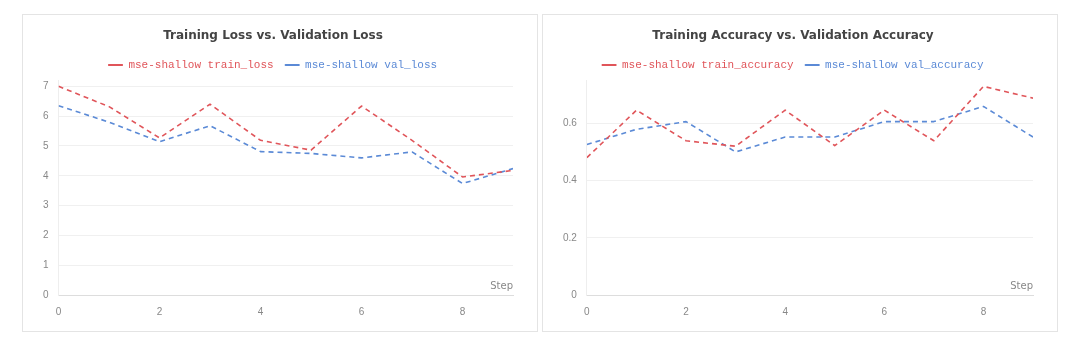  What do you see at coordinates (570, 123) in the screenshot?
I see `y-tick-label: 0.6` at bounding box center [570, 123].